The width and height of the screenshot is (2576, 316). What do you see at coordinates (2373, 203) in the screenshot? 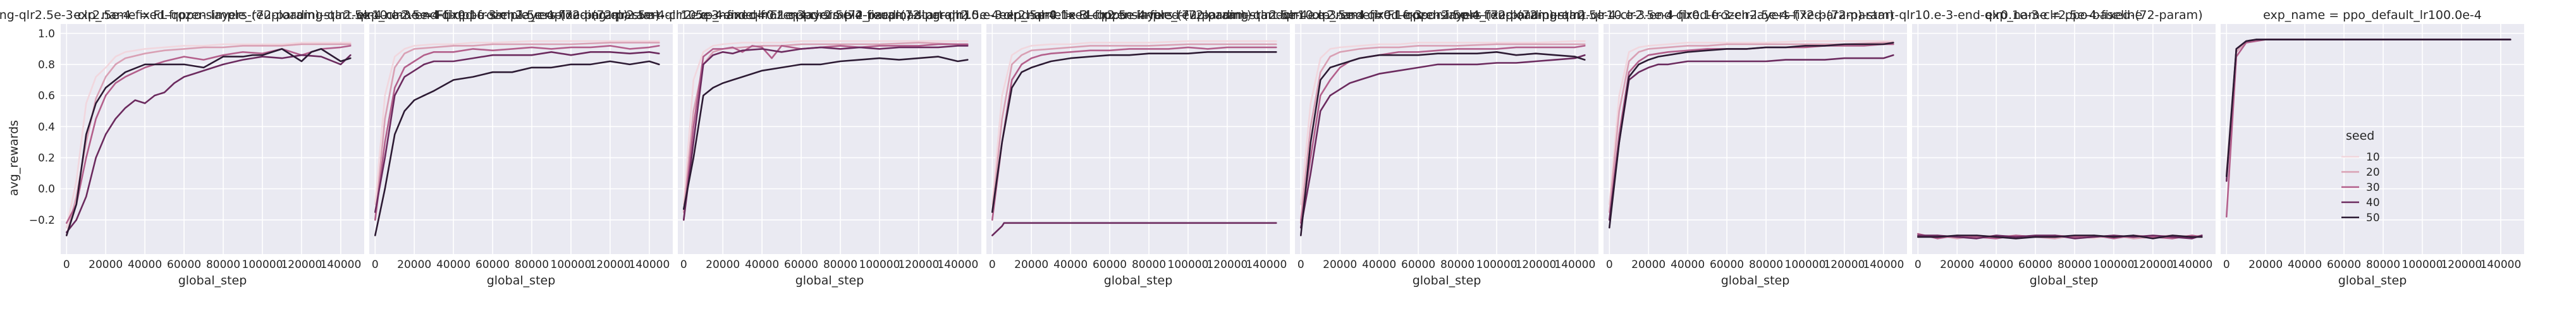
I see `legend-label-seed-40: 40` at bounding box center [2373, 203].